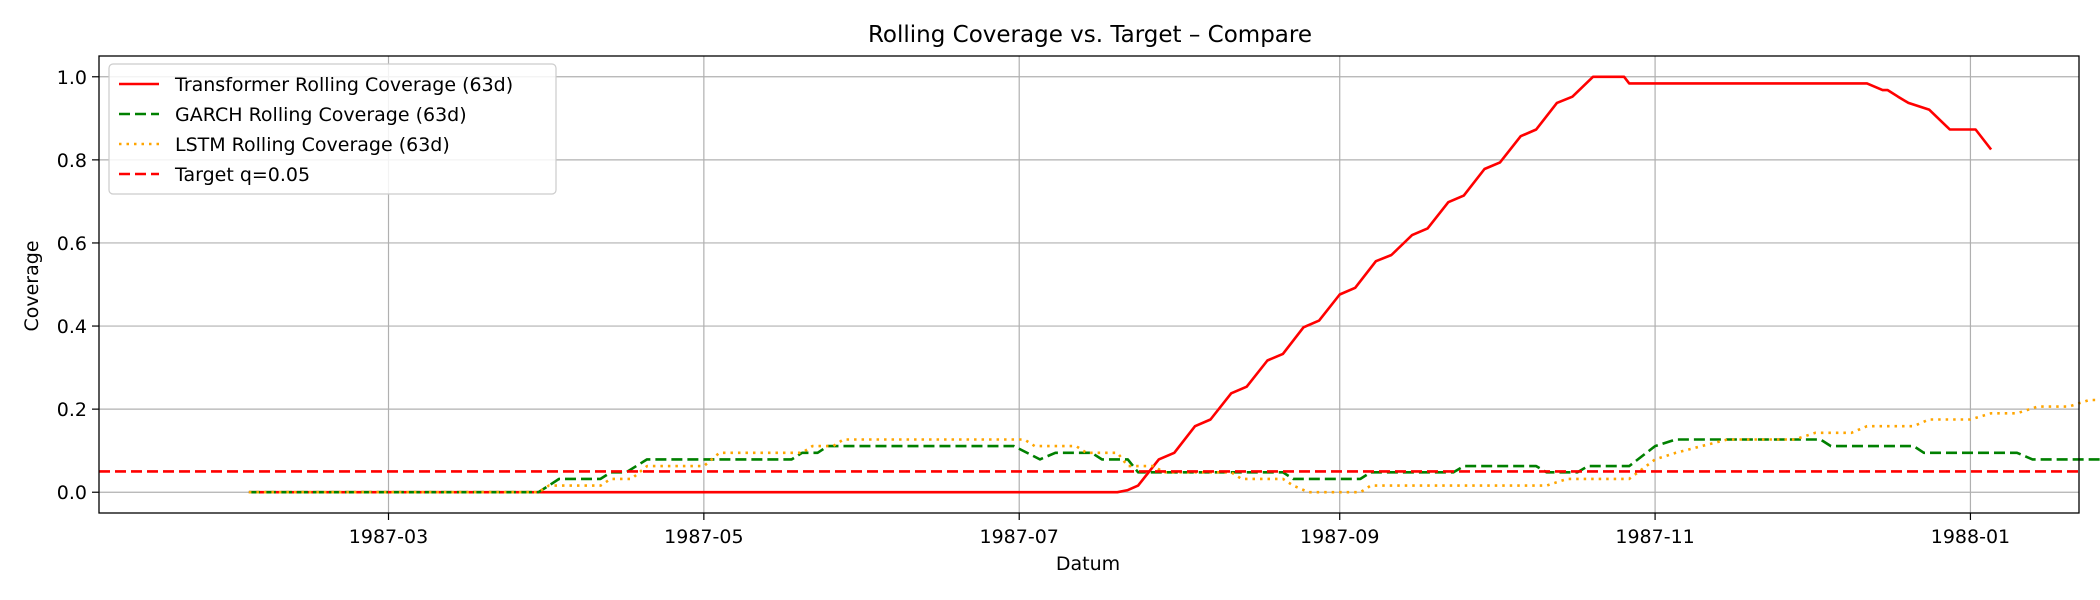 The image size is (2100, 600). What do you see at coordinates (32, 285) in the screenshot?
I see `y-axis-label: Coverage` at bounding box center [32, 285].